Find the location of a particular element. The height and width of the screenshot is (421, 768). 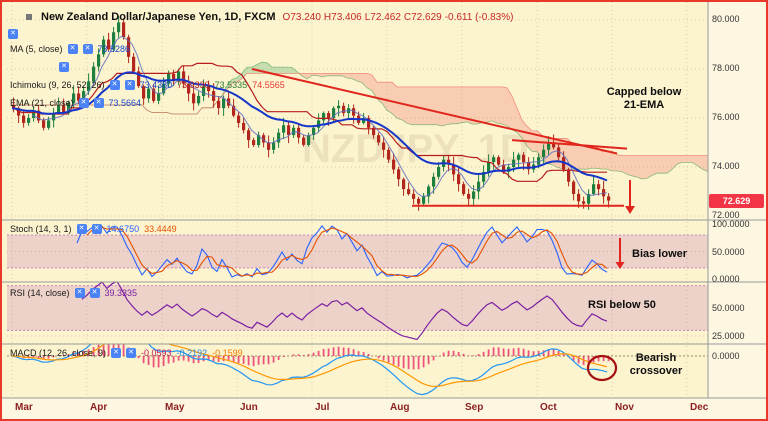

legend-label: EMA (21, close) is located at coordinates (42, 103).